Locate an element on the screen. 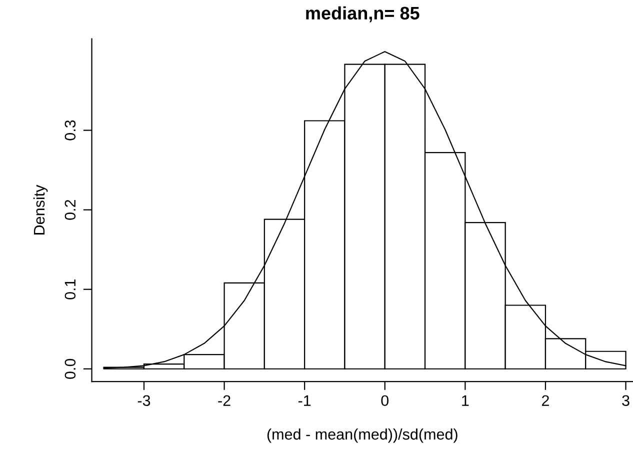 This screenshot has width=633, height=457. x-tick-label: -2 is located at coordinates (224, 400).